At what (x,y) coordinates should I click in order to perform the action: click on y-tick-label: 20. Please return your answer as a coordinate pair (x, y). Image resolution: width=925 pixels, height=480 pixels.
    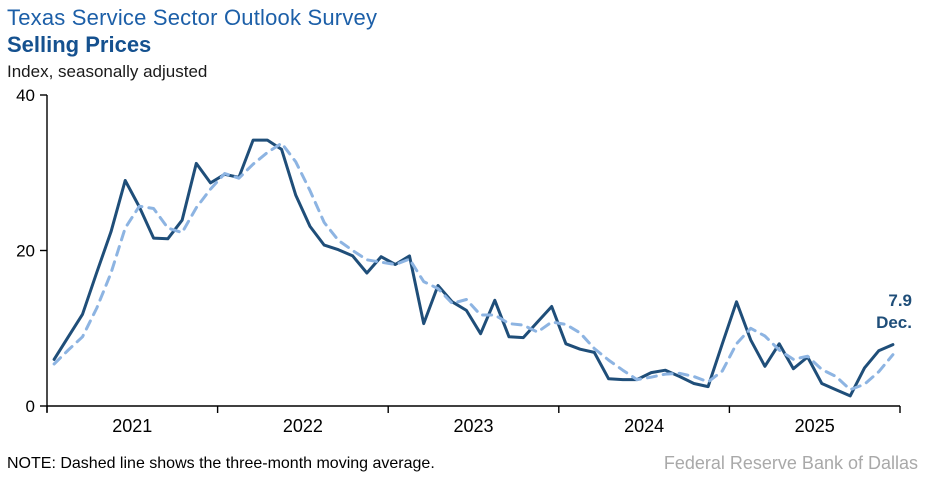
    Looking at the image, I should click on (25, 251).